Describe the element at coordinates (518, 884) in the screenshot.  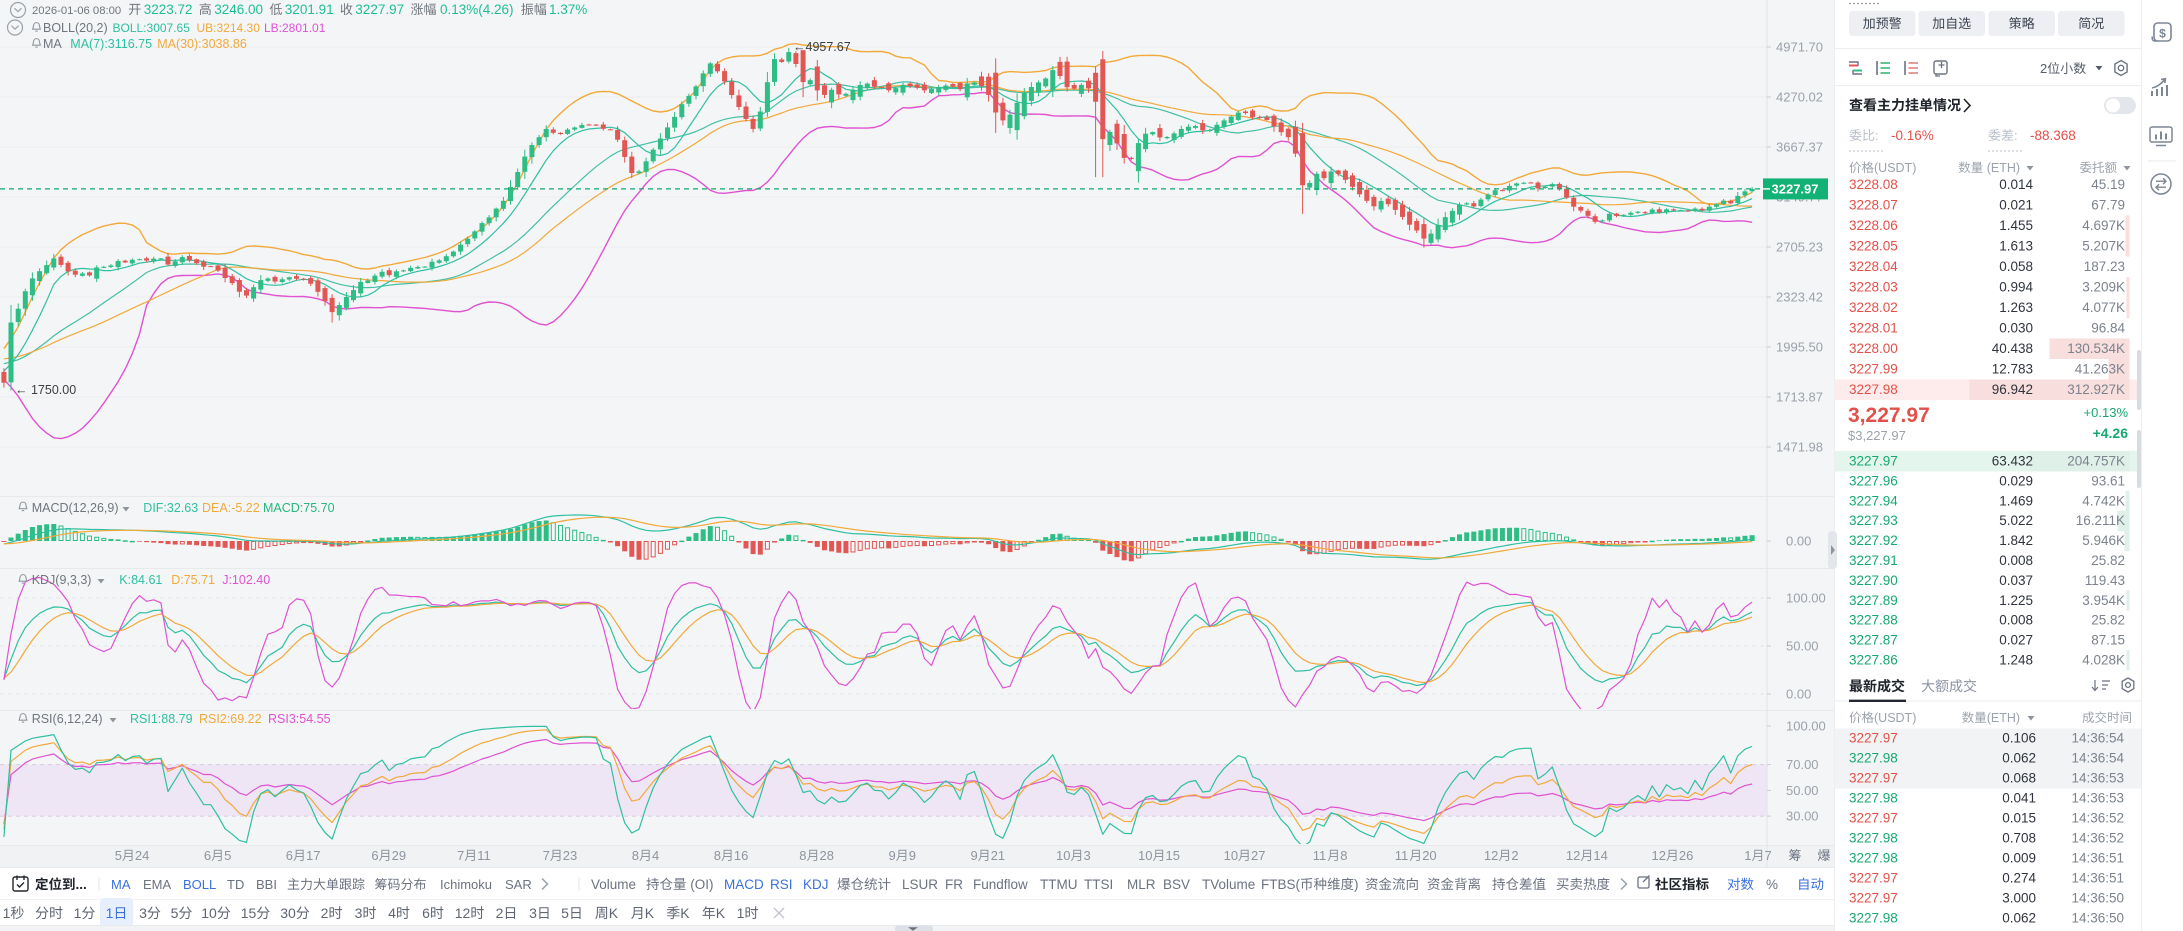
I see `svg-text: SAR` at that location.